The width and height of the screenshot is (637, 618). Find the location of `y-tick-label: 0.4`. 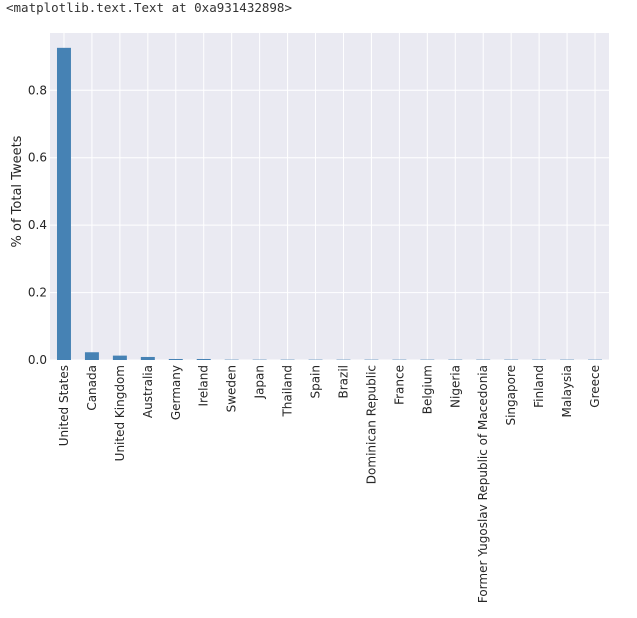

y-tick-label: 0.4 is located at coordinates (37, 225).